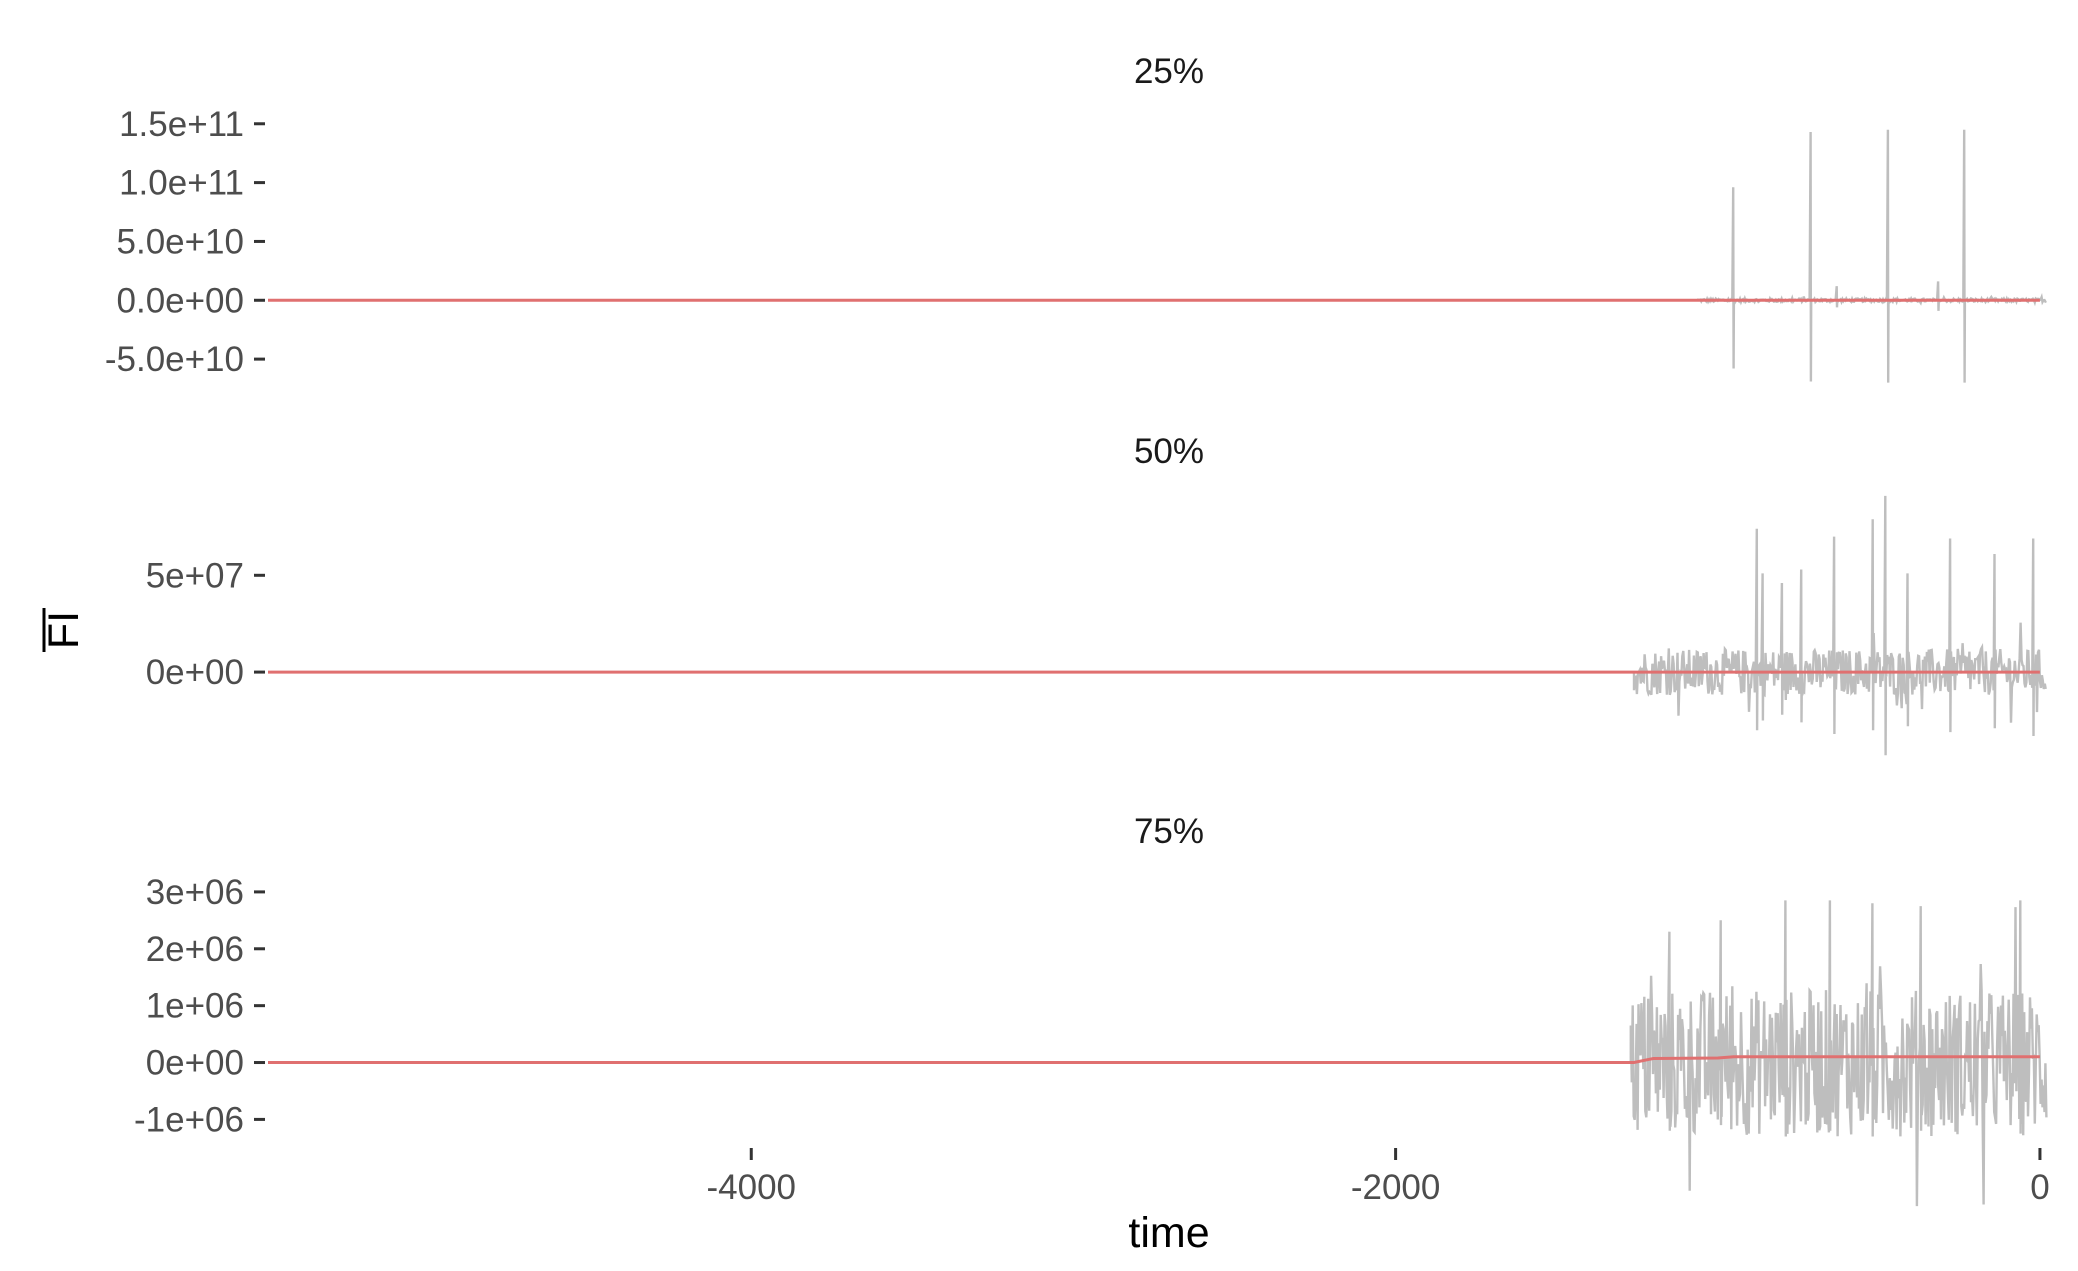 The image size is (2078, 1271). I want to click on x-tick-label: -2000, so click(1396, 1187).